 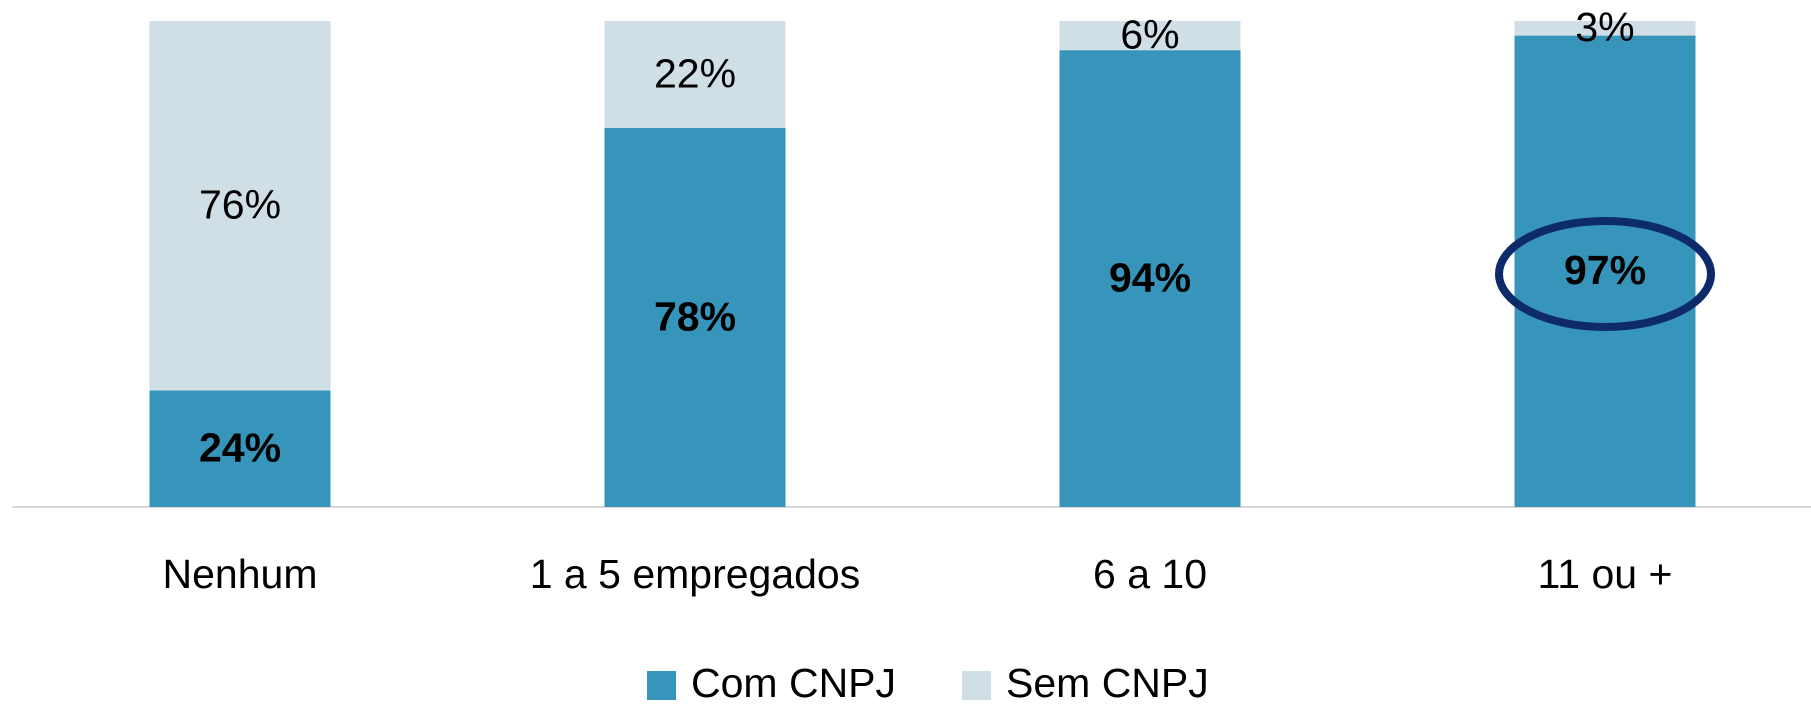 What do you see at coordinates (1150, 574) in the screenshot?
I see `x-tick-label: 6 a 10` at bounding box center [1150, 574].